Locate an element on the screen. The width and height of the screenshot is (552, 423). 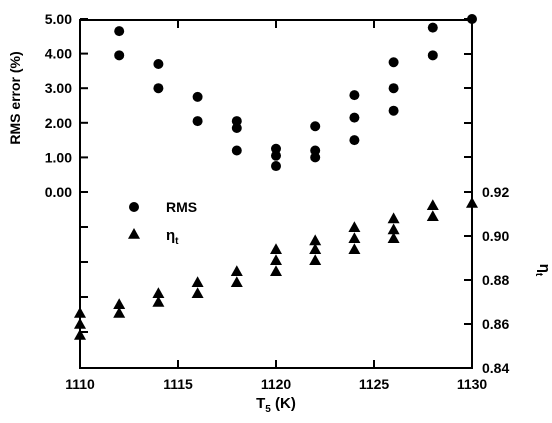
legend-rms-marker is located at coordinates (134, 207).